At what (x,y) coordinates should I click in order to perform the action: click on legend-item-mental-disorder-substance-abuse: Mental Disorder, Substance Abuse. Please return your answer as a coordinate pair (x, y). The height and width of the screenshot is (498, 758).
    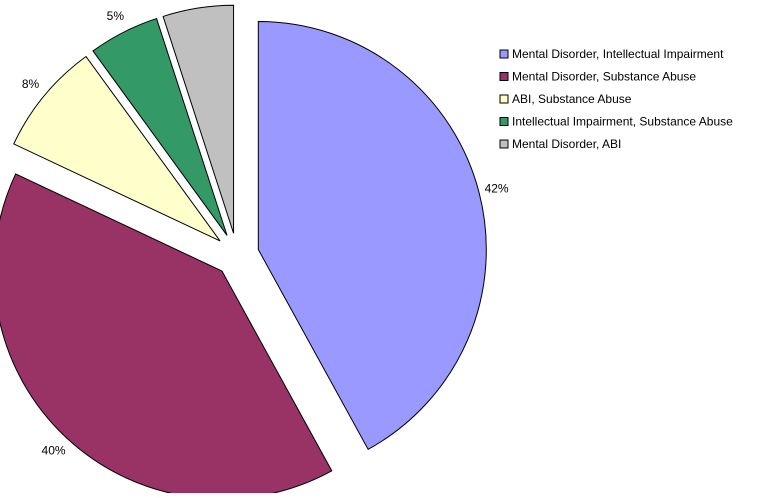
    Looking at the image, I should click on (597, 77).